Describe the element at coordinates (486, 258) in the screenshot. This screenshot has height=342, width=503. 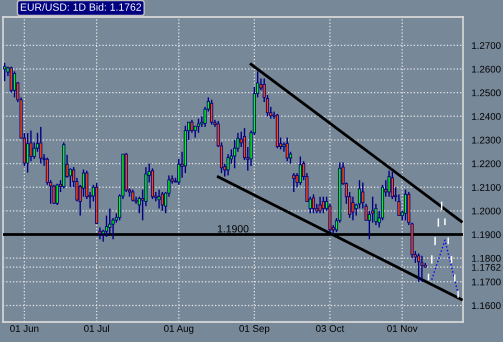
I see `y-tick-label: 1.1800` at that location.